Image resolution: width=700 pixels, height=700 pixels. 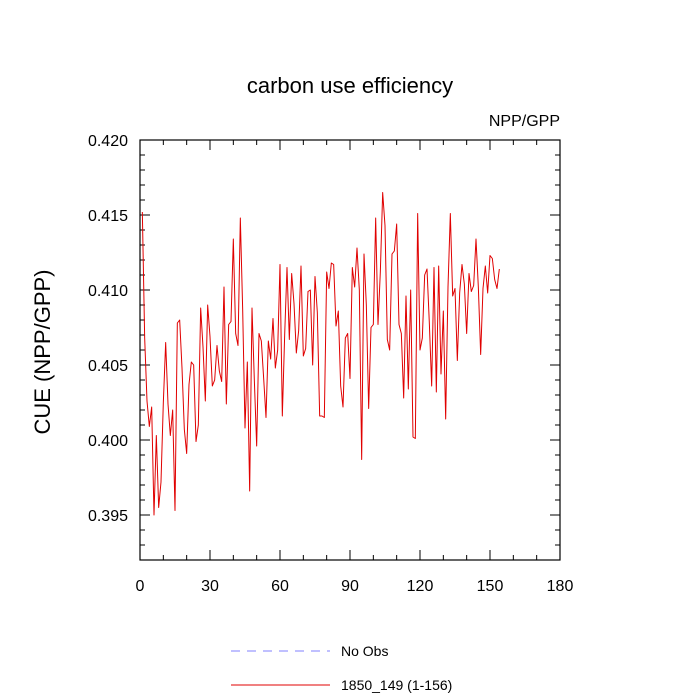 I want to click on y-tick-label: 0.405, so click(x=108, y=366).